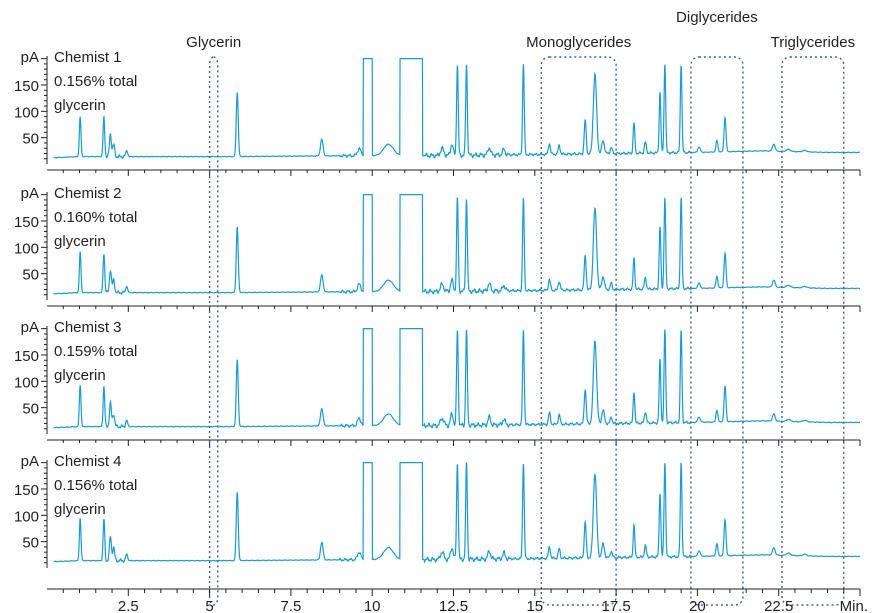  I want to click on x-tick-label: 2.5, so click(128, 605).